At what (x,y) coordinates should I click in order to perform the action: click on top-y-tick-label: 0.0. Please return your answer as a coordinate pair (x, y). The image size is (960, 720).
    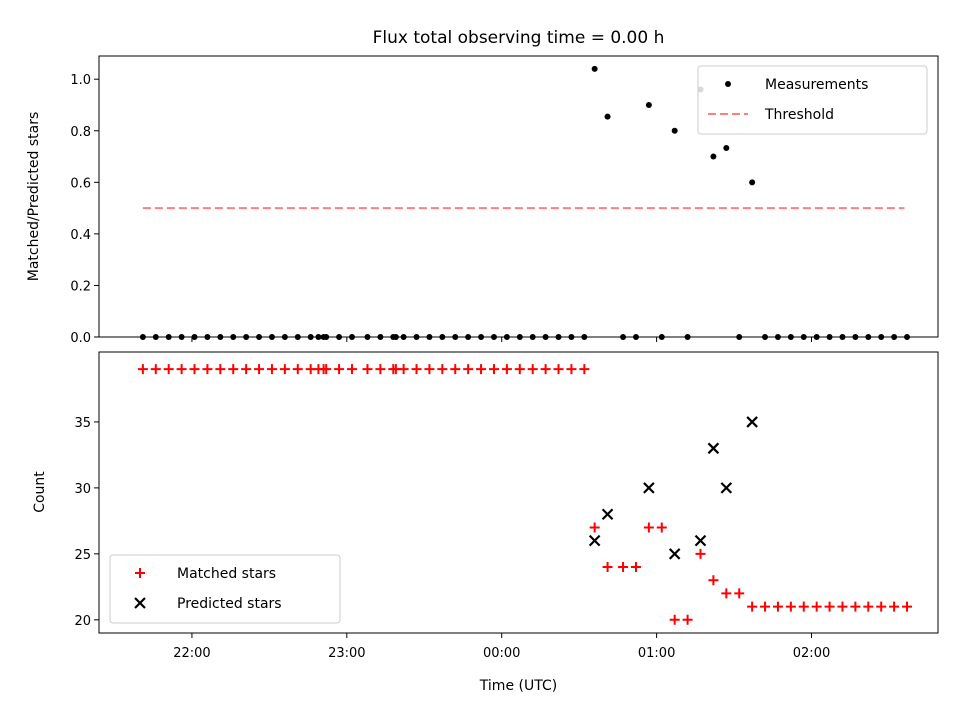
    Looking at the image, I should click on (80, 338).